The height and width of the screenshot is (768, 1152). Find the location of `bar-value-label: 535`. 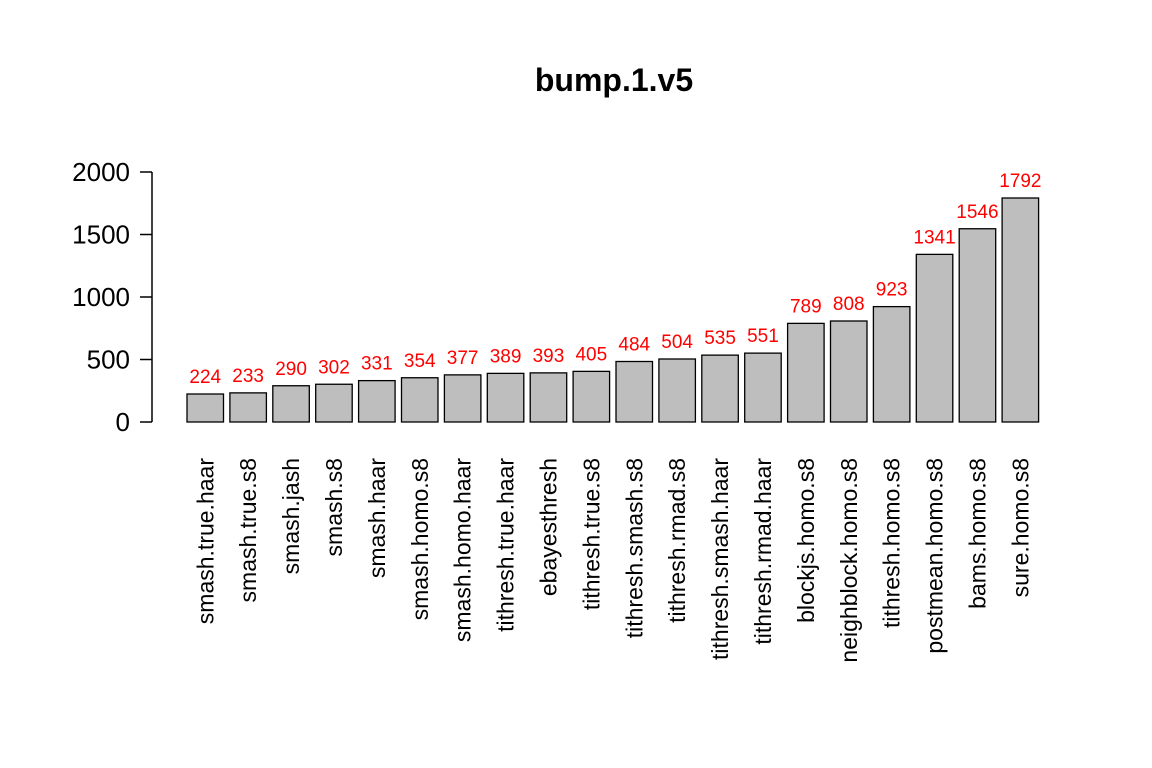

bar-value-label: 535 is located at coordinates (720, 338).